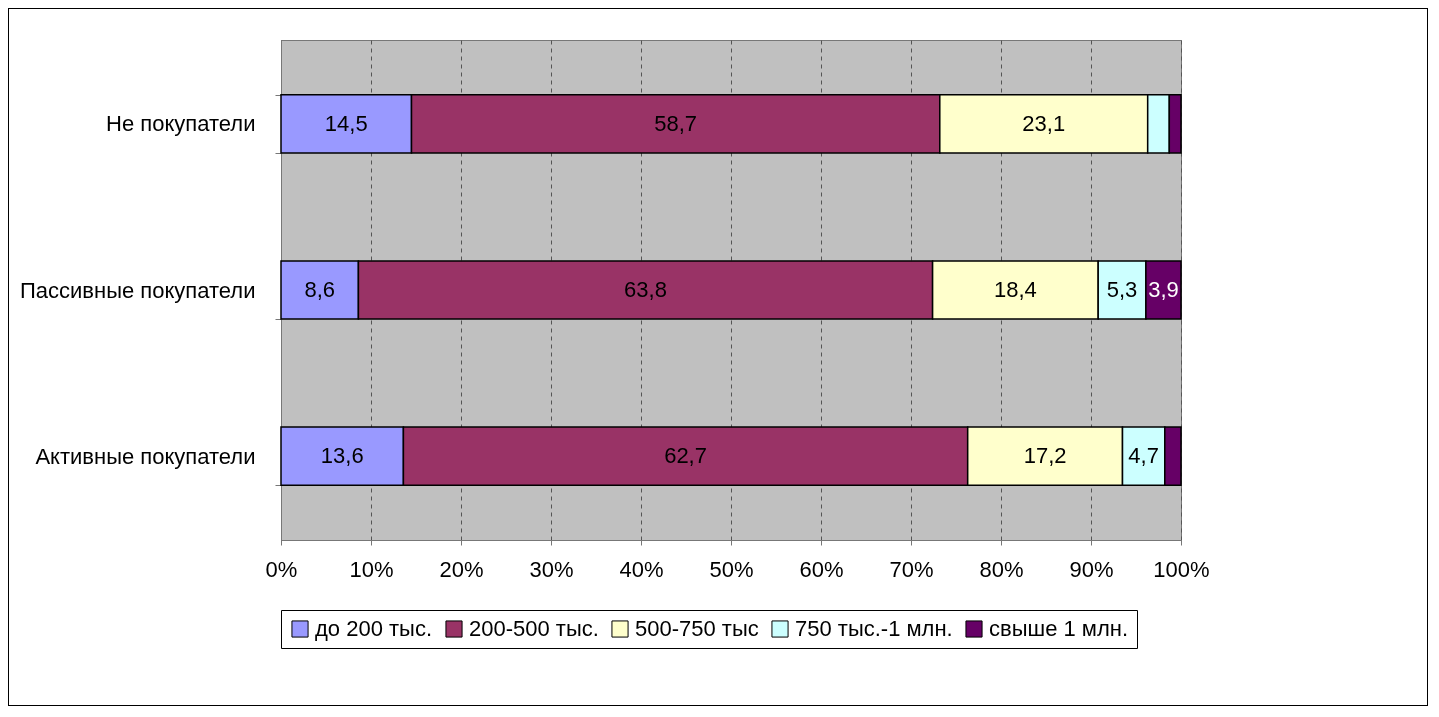 The image size is (1439, 717). I want to click on x-tick-label: 0%, so click(281, 569).